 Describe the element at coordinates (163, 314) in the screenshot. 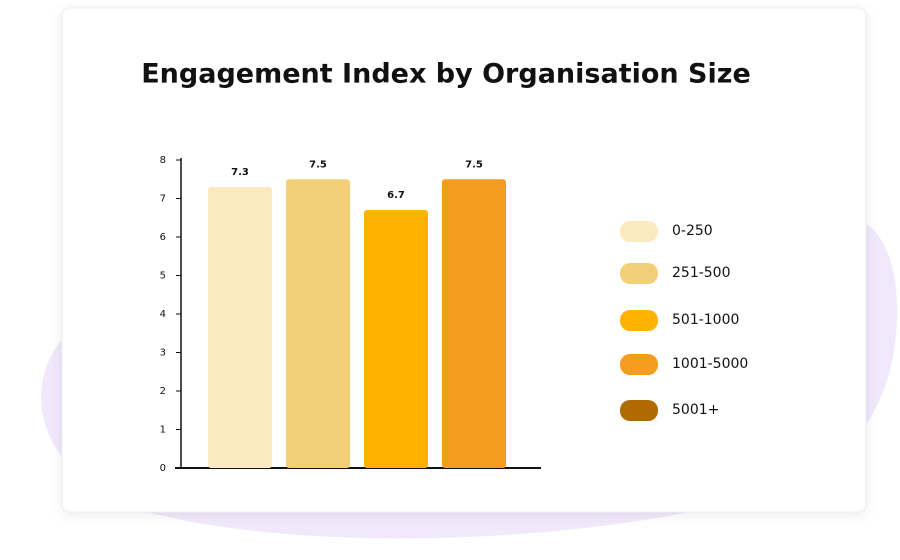

I see `y-tick-label: 4` at that location.